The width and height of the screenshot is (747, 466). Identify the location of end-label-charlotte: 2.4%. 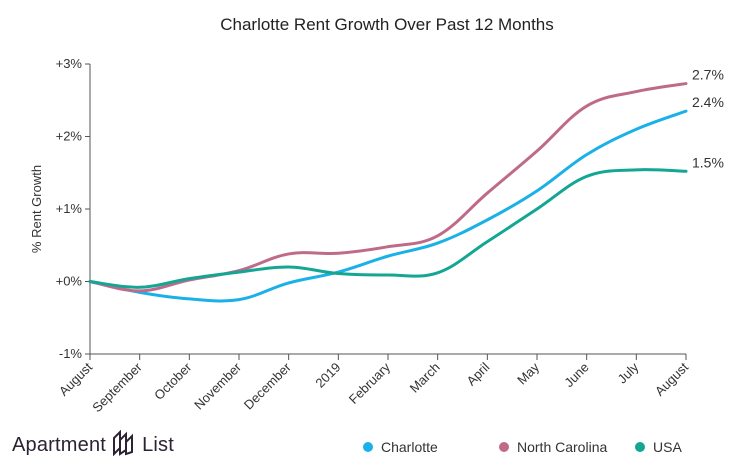
(708, 102).